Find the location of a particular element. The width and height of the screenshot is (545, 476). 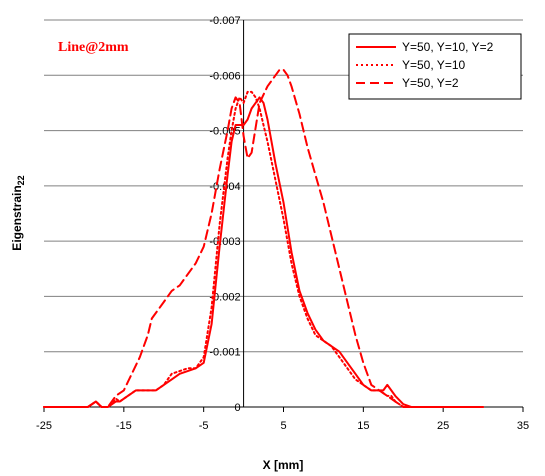

legend-label-2: Y=50, Y=10 is located at coordinates (433, 65).